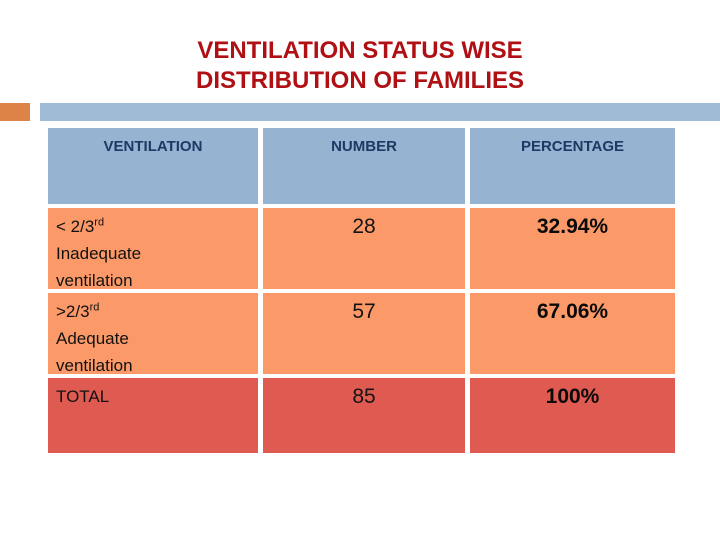  What do you see at coordinates (572, 333) in the screenshot?
I see `table-cell-percentage: 67.06%` at bounding box center [572, 333].